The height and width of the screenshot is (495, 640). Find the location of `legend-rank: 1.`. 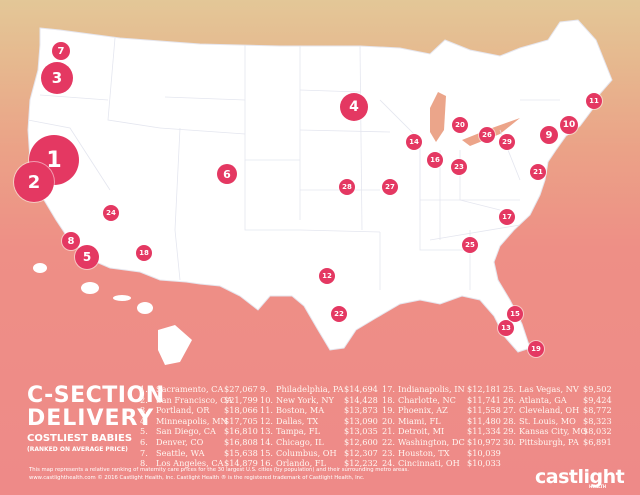

legend-rank: 1. is located at coordinates (144, 389).